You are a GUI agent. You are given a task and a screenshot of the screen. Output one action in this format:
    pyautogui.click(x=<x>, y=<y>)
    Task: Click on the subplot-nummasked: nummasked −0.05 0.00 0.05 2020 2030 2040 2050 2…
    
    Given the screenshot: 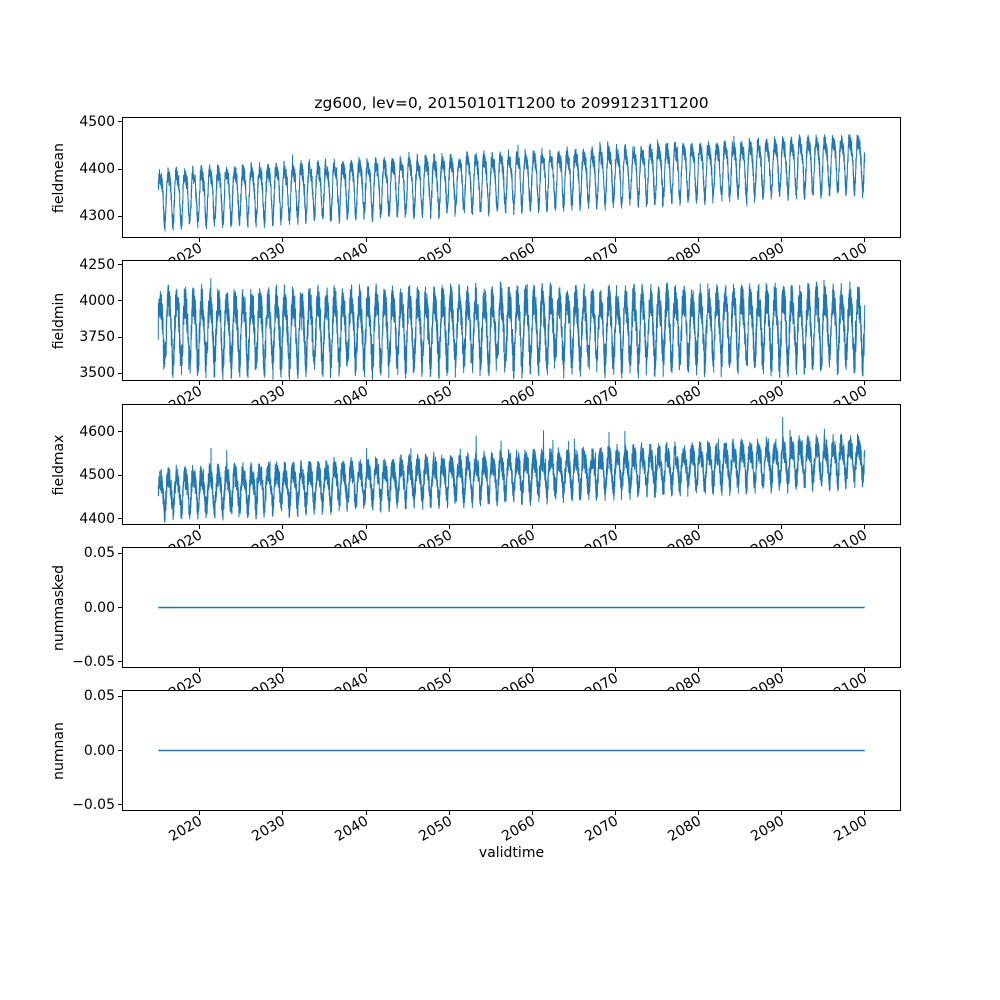 What is the action you would take?
    pyautogui.click(x=476, y=624)
    